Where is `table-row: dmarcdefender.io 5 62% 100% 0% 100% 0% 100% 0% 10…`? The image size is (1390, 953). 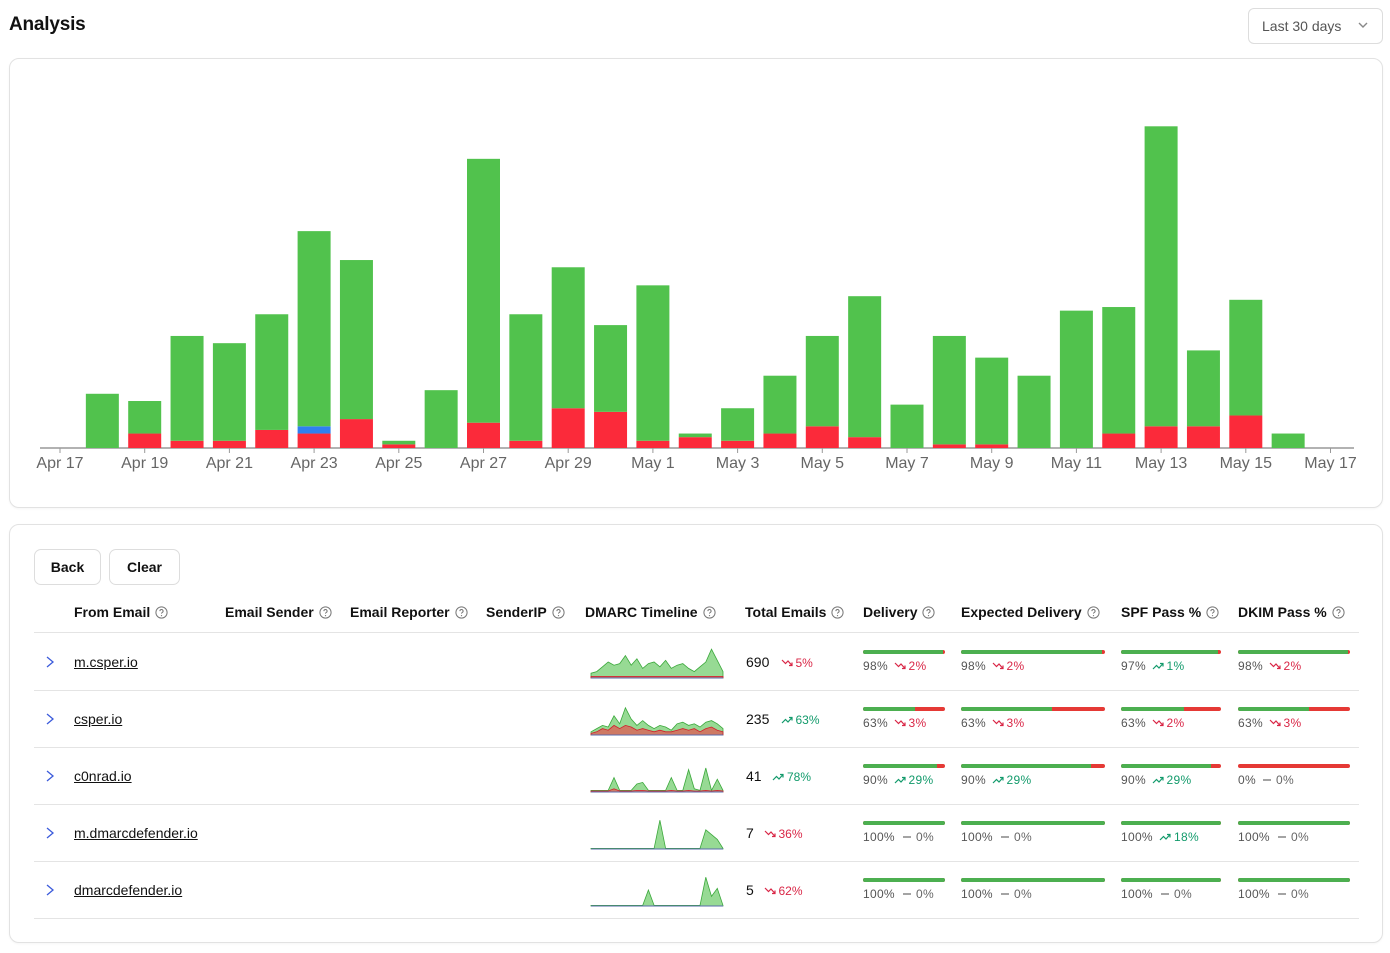
table-row: dmarcdefender.io 5 62% 100% 0% 100% 0% 100% 0% 10… is located at coordinates (696, 890).